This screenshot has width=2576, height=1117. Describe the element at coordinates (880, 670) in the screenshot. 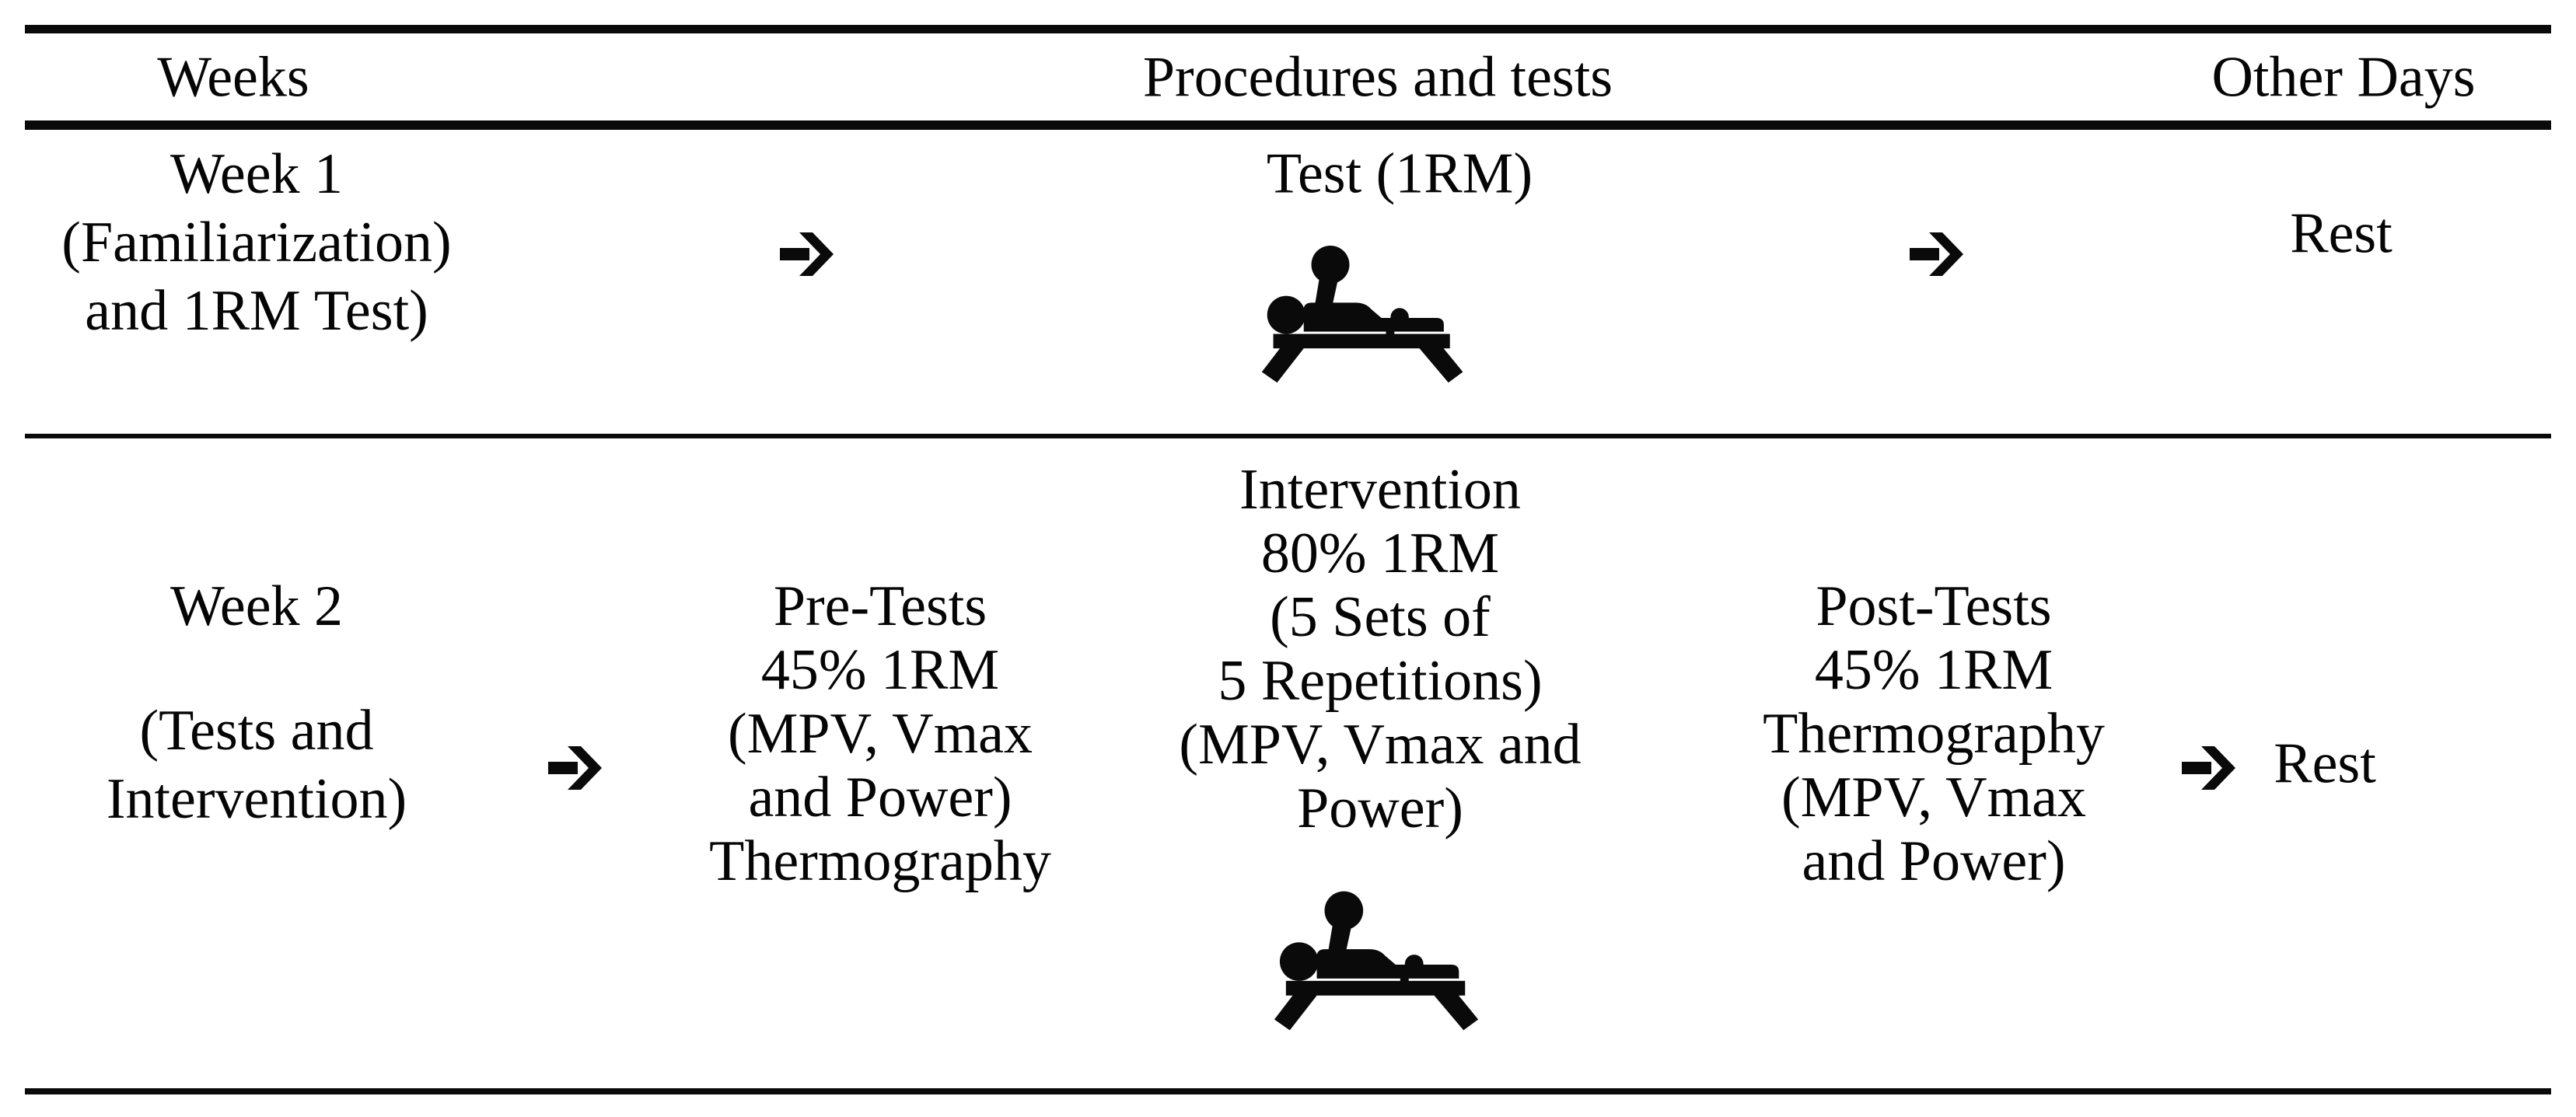

I see `pre-tests-line: 45% 1RM` at that location.